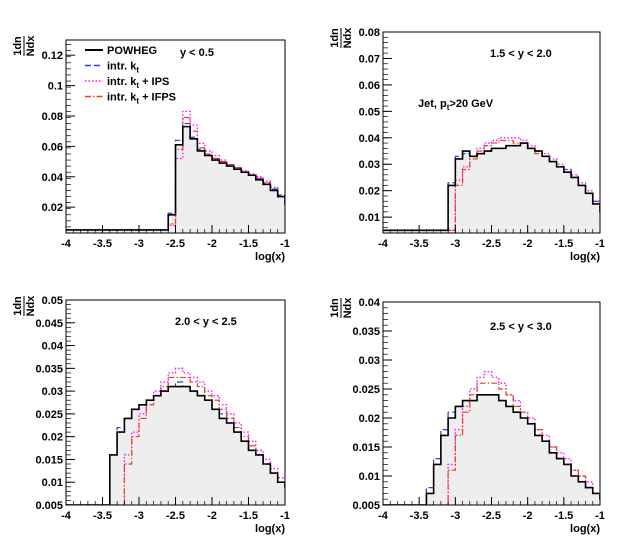 The width and height of the screenshot is (630, 545). I want to click on y-tick-label: 0.12, so click(52, 56).